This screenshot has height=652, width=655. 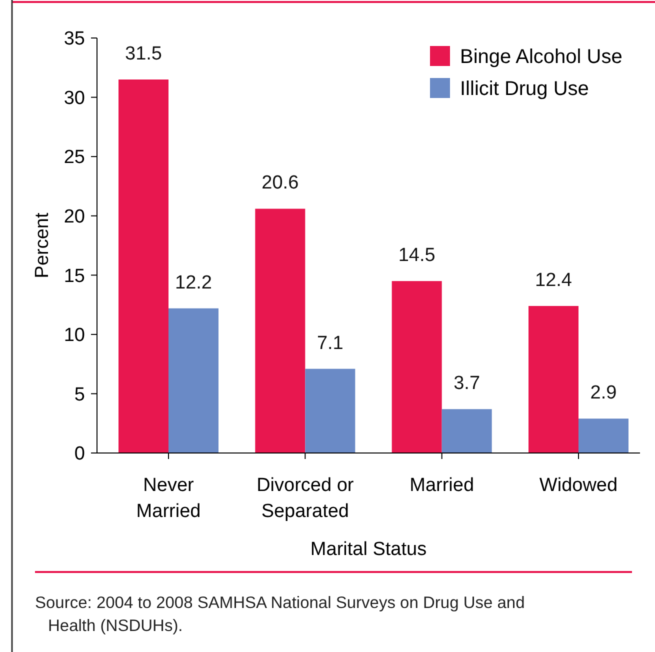 I want to click on legend-label: Binge Alcohol Use, so click(x=541, y=57).